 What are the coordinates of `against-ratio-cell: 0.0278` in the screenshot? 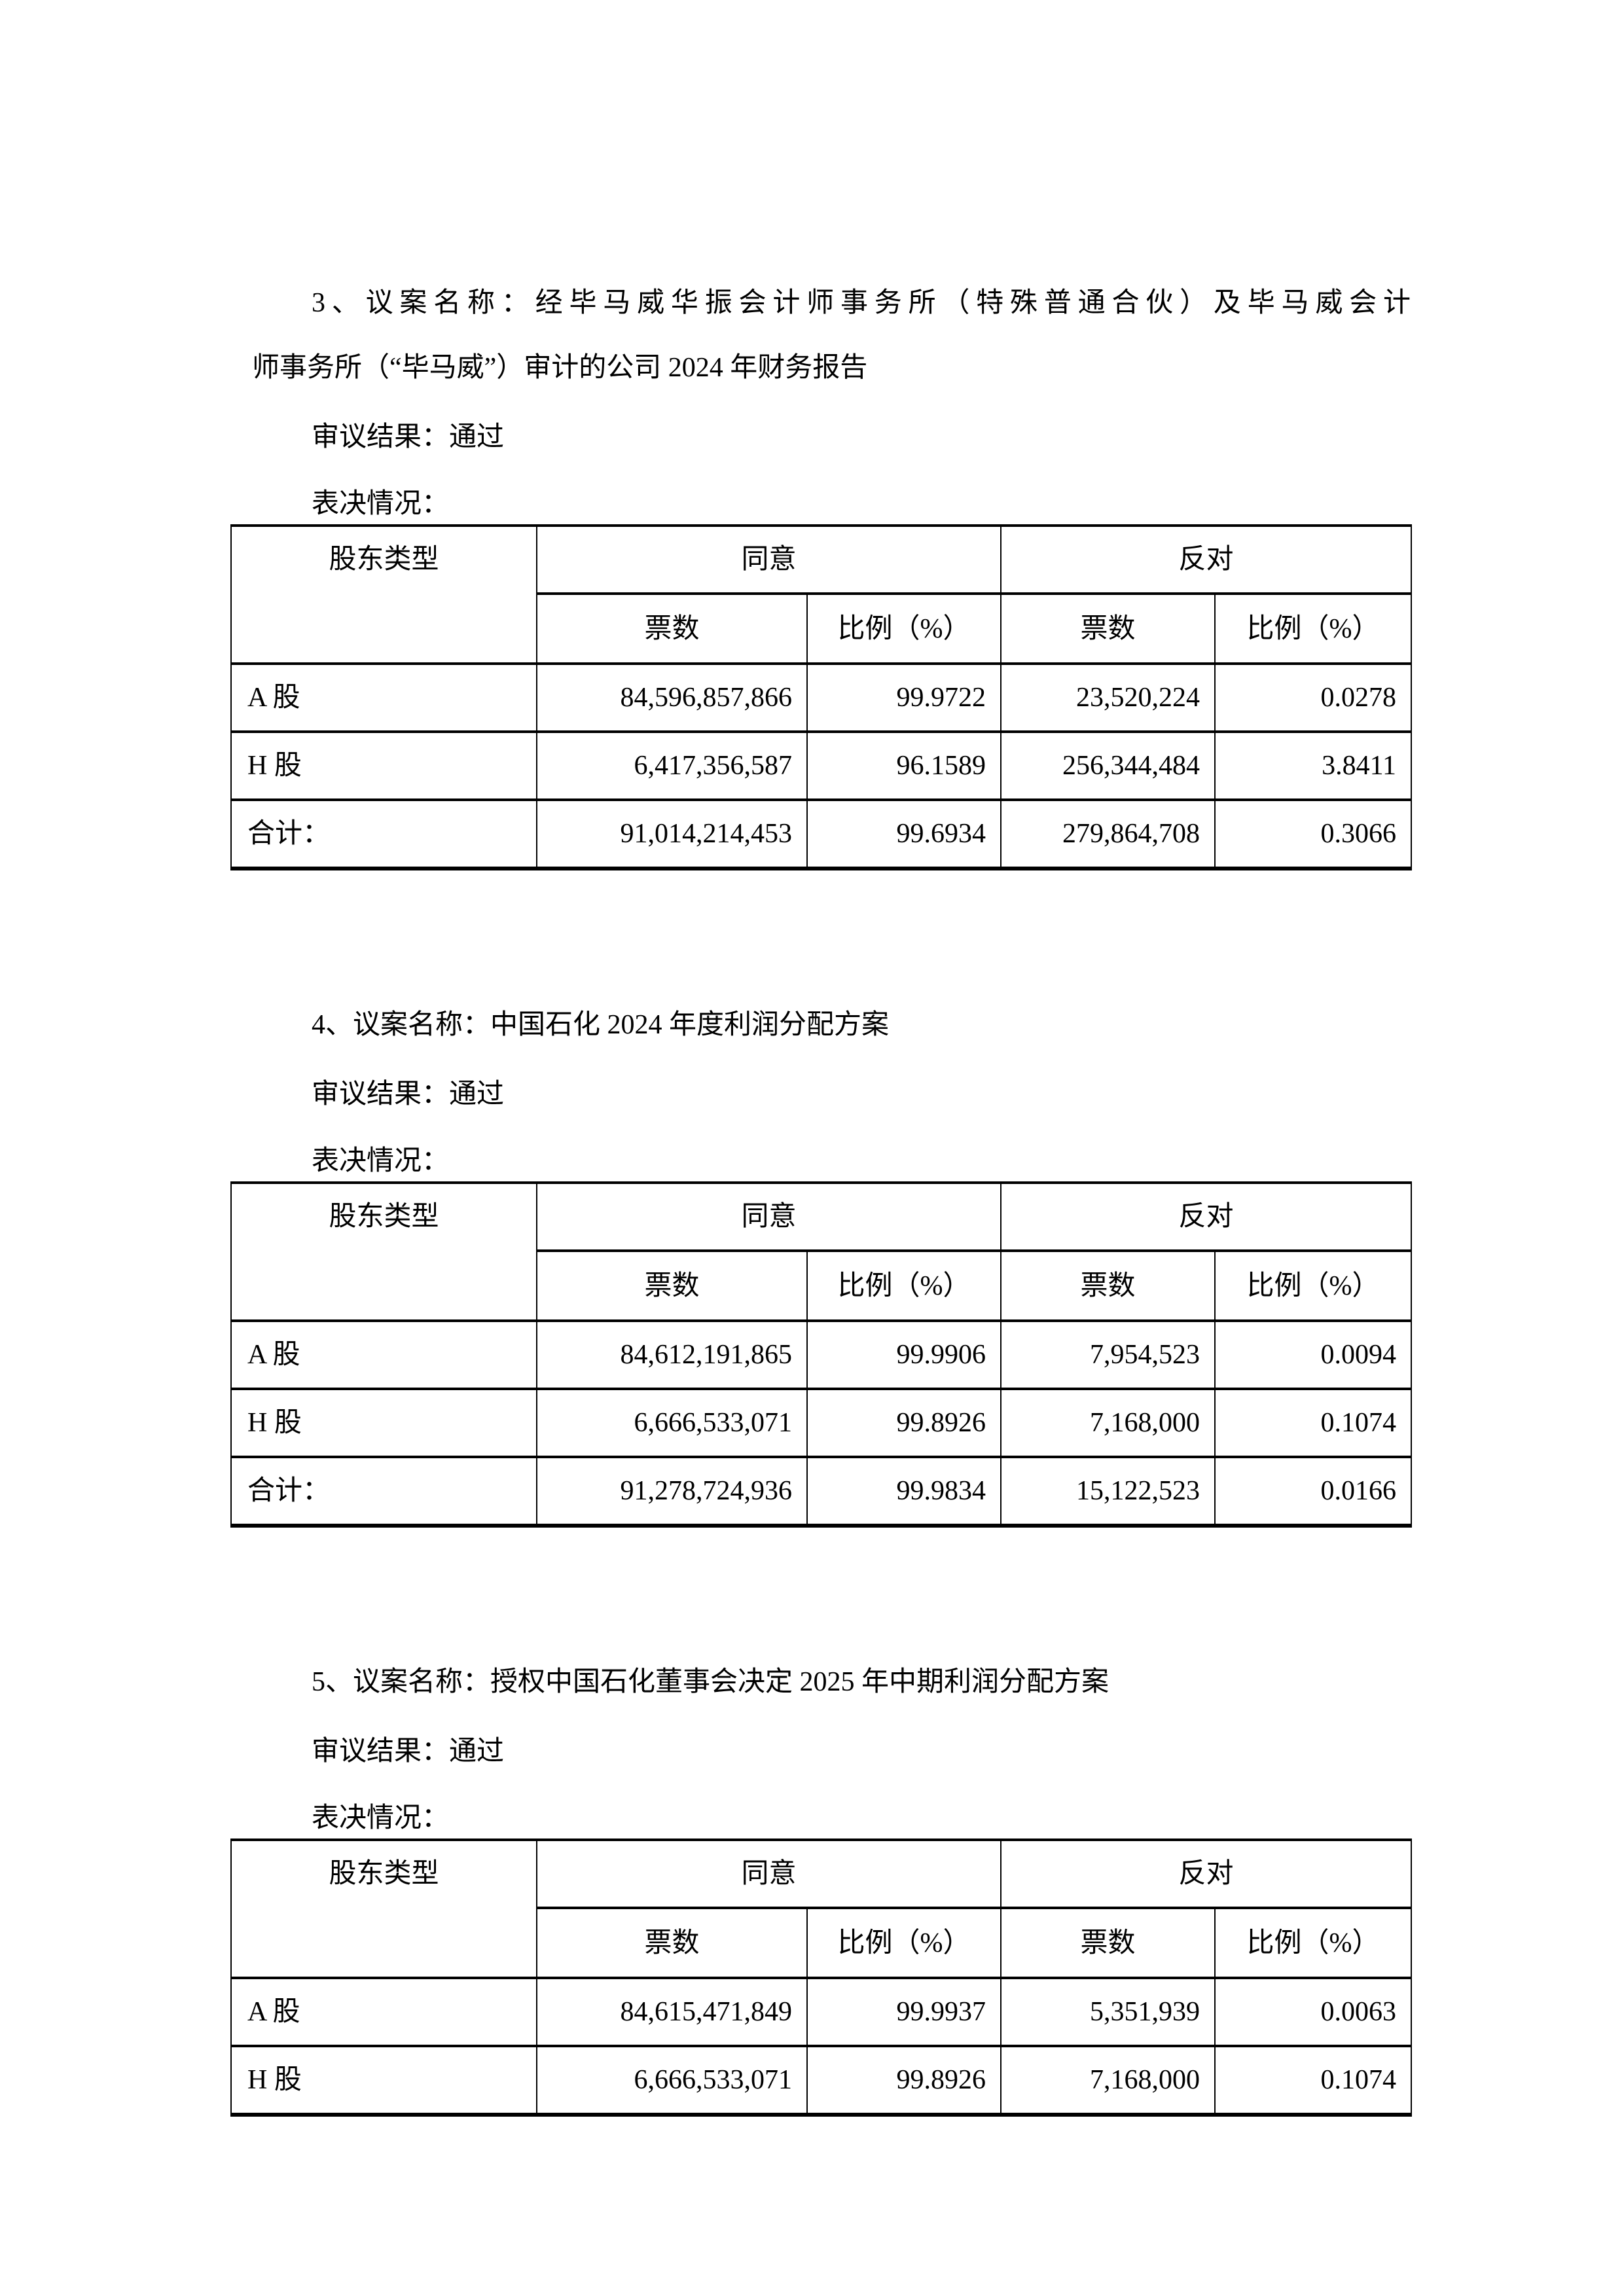 It's located at (1313, 697).